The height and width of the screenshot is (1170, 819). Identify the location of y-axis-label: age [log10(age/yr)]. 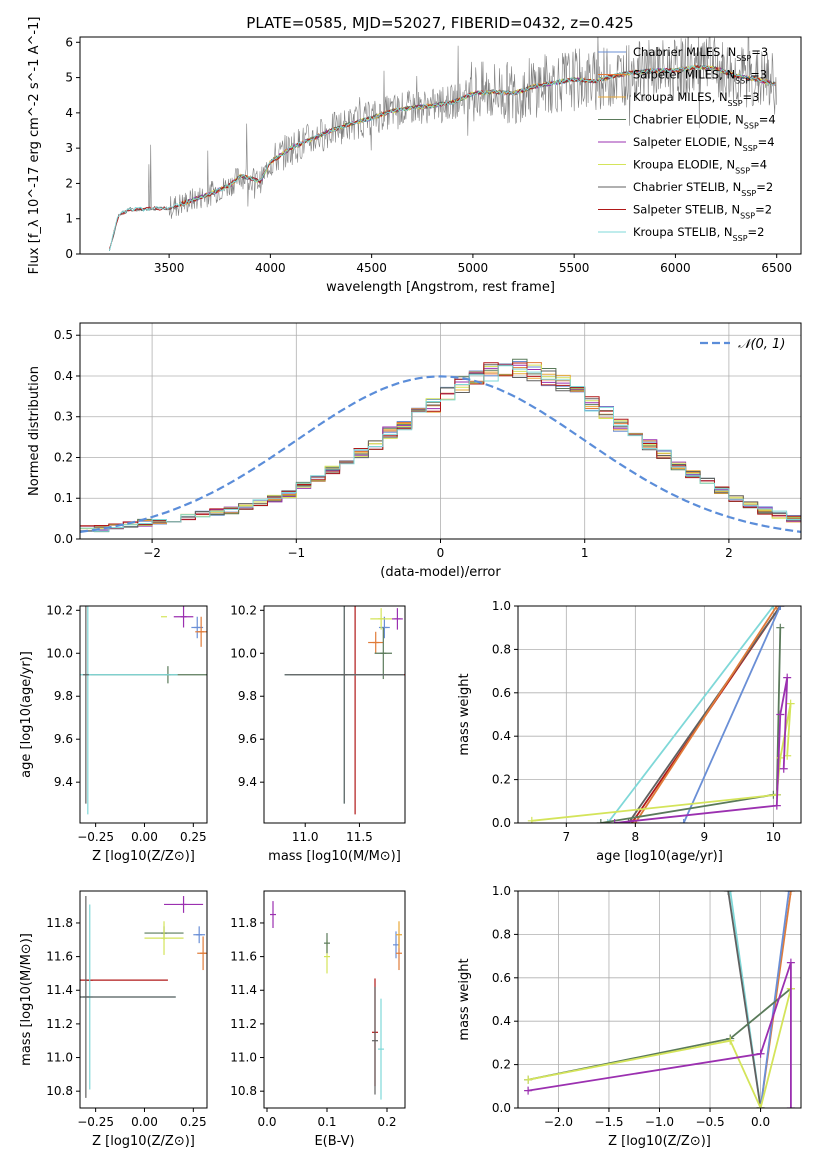
(26, 714).